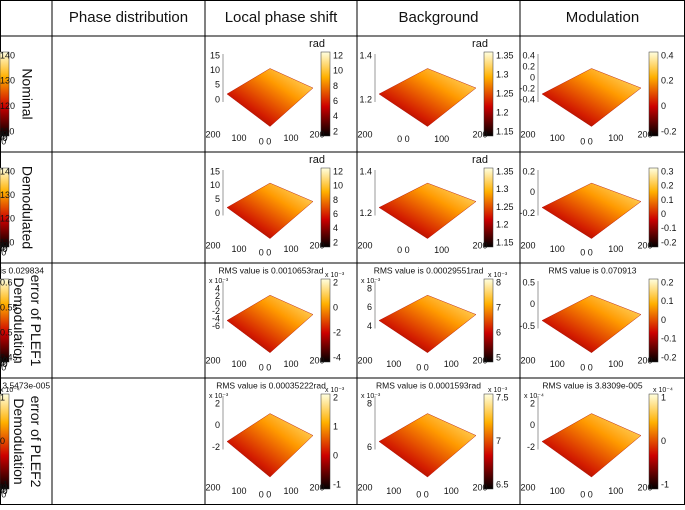  What do you see at coordinates (337, 332) in the screenshot?
I see `colorbar-tick: -2` at bounding box center [337, 332].